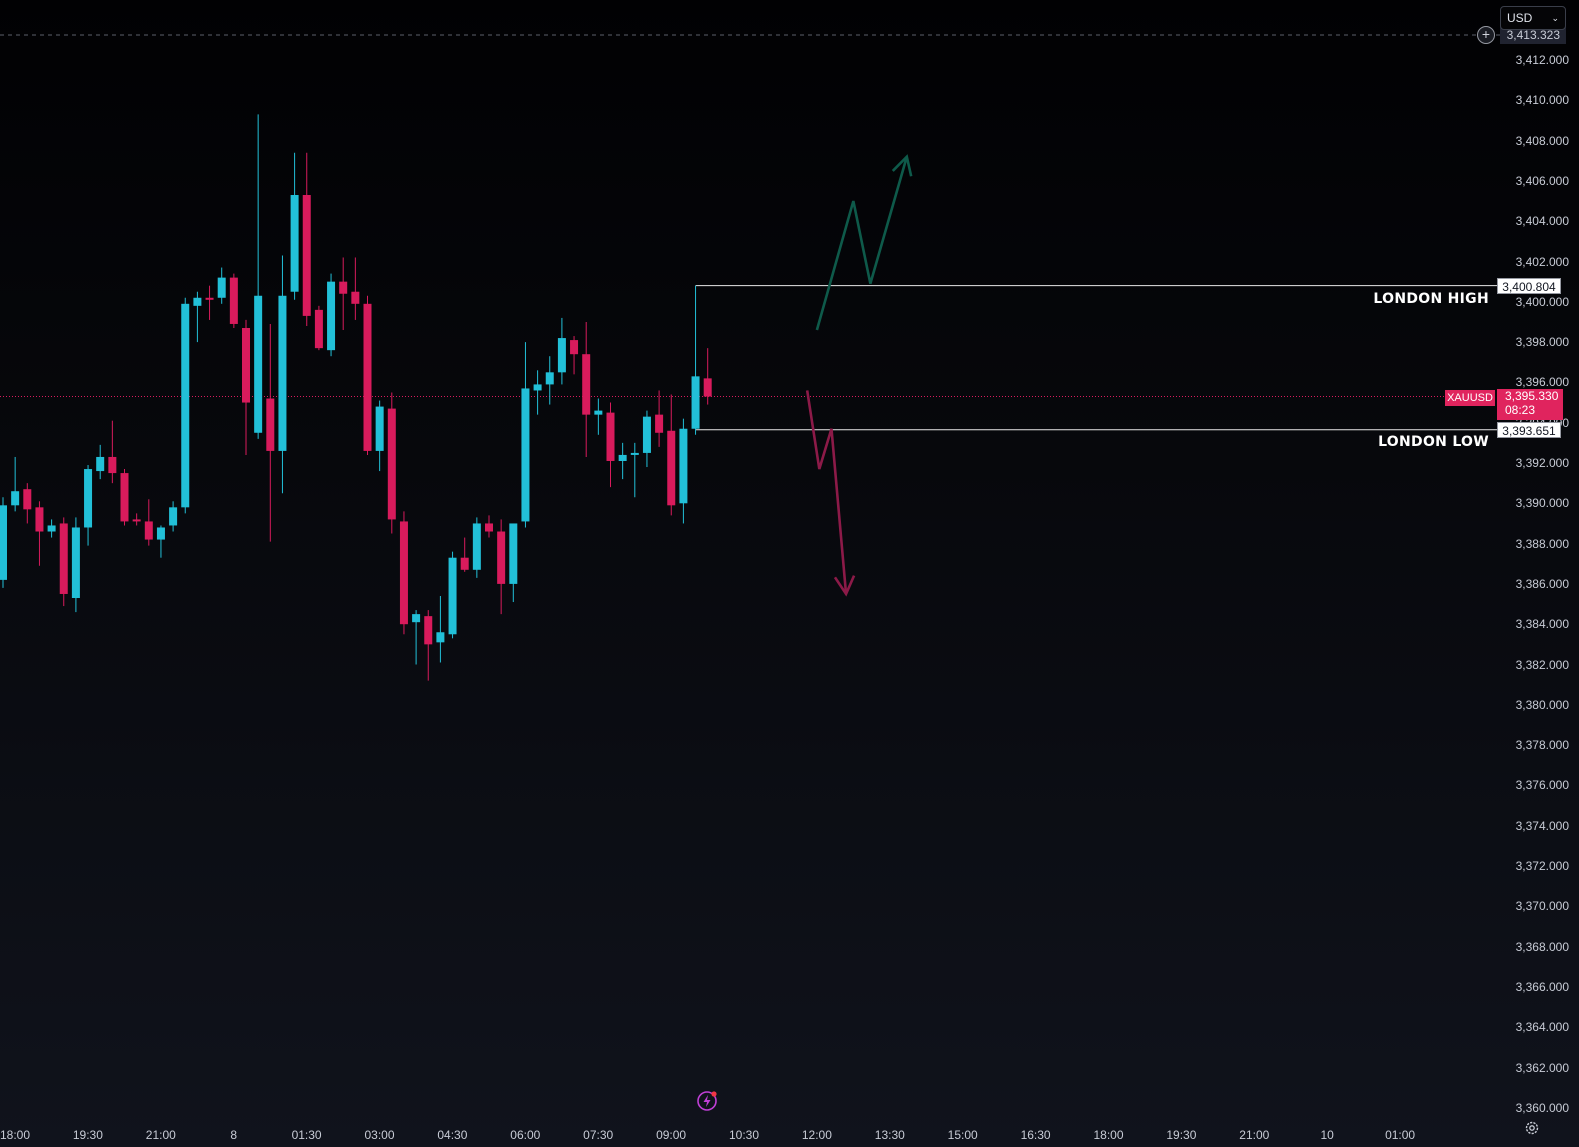  Describe the element at coordinates (306, 1135) in the screenshot. I see `time-axis-label: 01:30` at that location.